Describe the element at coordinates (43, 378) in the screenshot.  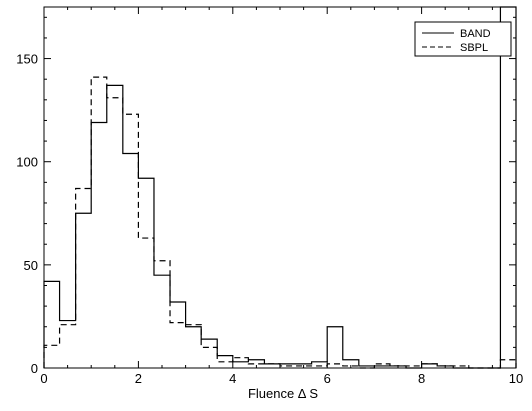
I see `x-tick-label: 0` at that location.